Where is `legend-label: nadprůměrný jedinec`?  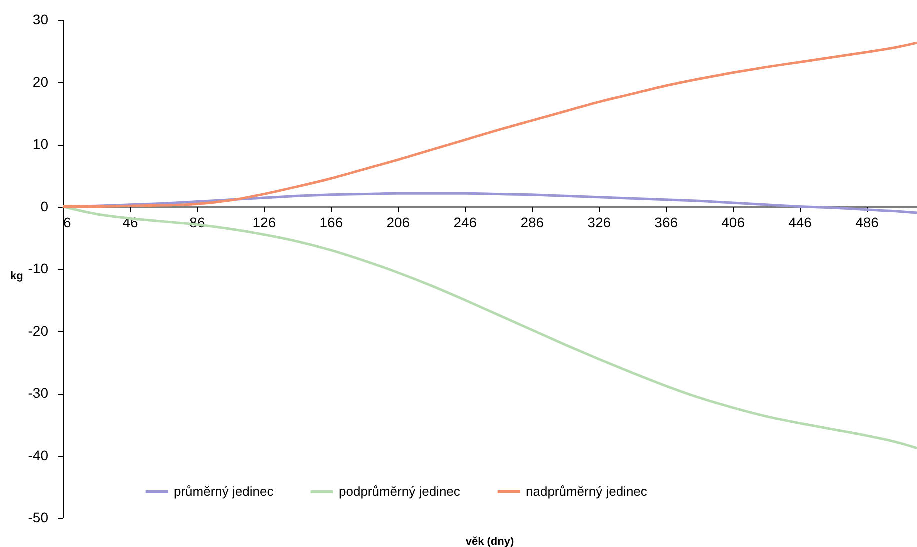
legend-label: nadprůměrný jedinec is located at coordinates (587, 491).